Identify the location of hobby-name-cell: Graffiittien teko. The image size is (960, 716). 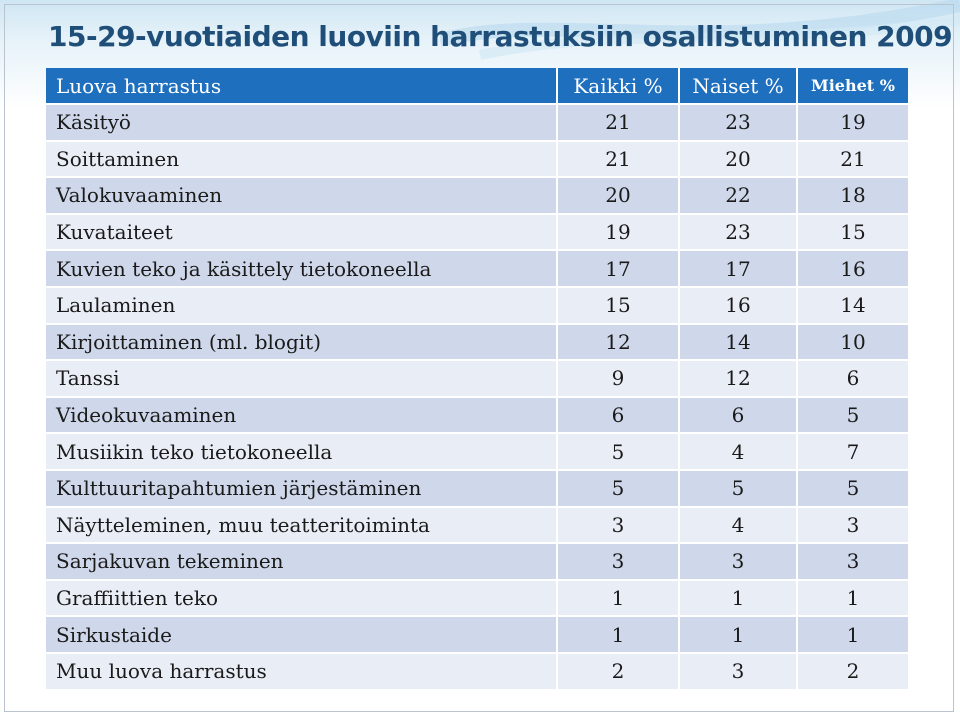
(302, 599).